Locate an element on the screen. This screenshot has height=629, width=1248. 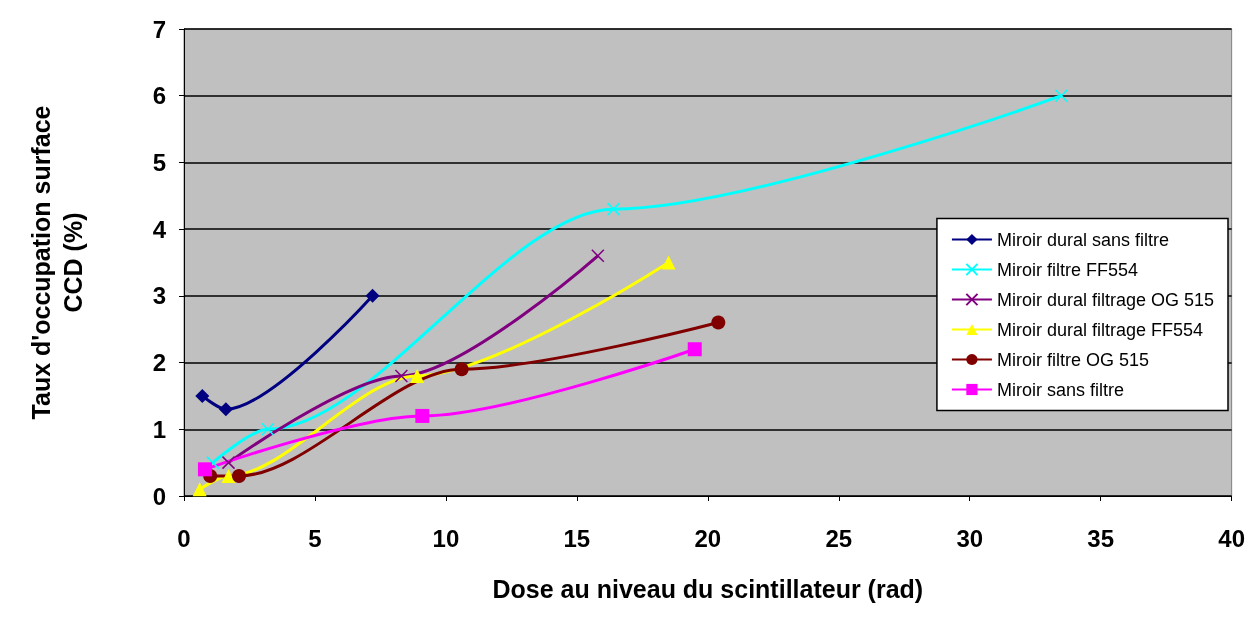
legend-label: Miroir dural filtrage OG 515 is located at coordinates (1105, 299).